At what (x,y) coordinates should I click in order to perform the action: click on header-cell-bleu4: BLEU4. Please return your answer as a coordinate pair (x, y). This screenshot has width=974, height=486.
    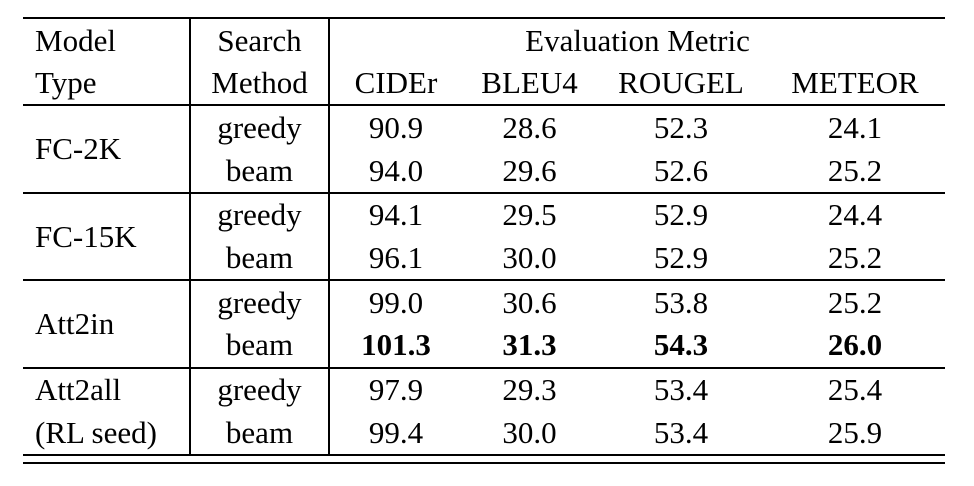
    Looking at the image, I should click on (529, 84).